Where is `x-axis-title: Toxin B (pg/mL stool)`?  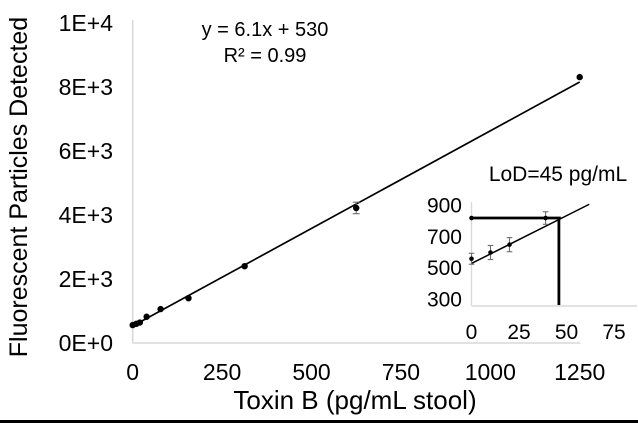
x-axis-title: Toxin B (pg/mL stool) is located at coordinates (355, 400).